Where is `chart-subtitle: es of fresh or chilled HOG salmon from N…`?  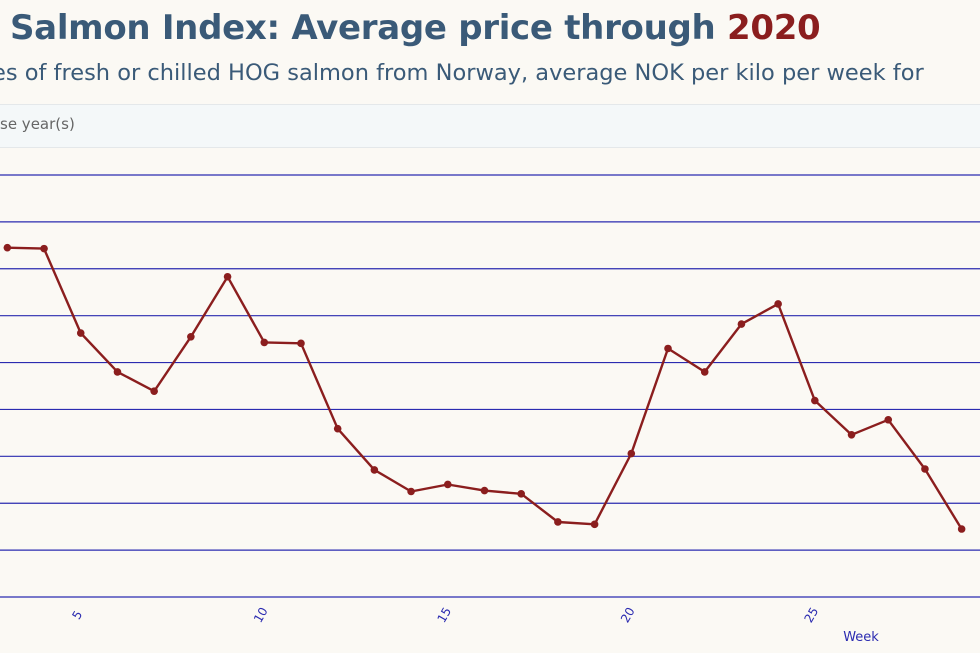 chart-subtitle: es of fresh or chilled HOG salmon from N… is located at coordinates (462, 73).